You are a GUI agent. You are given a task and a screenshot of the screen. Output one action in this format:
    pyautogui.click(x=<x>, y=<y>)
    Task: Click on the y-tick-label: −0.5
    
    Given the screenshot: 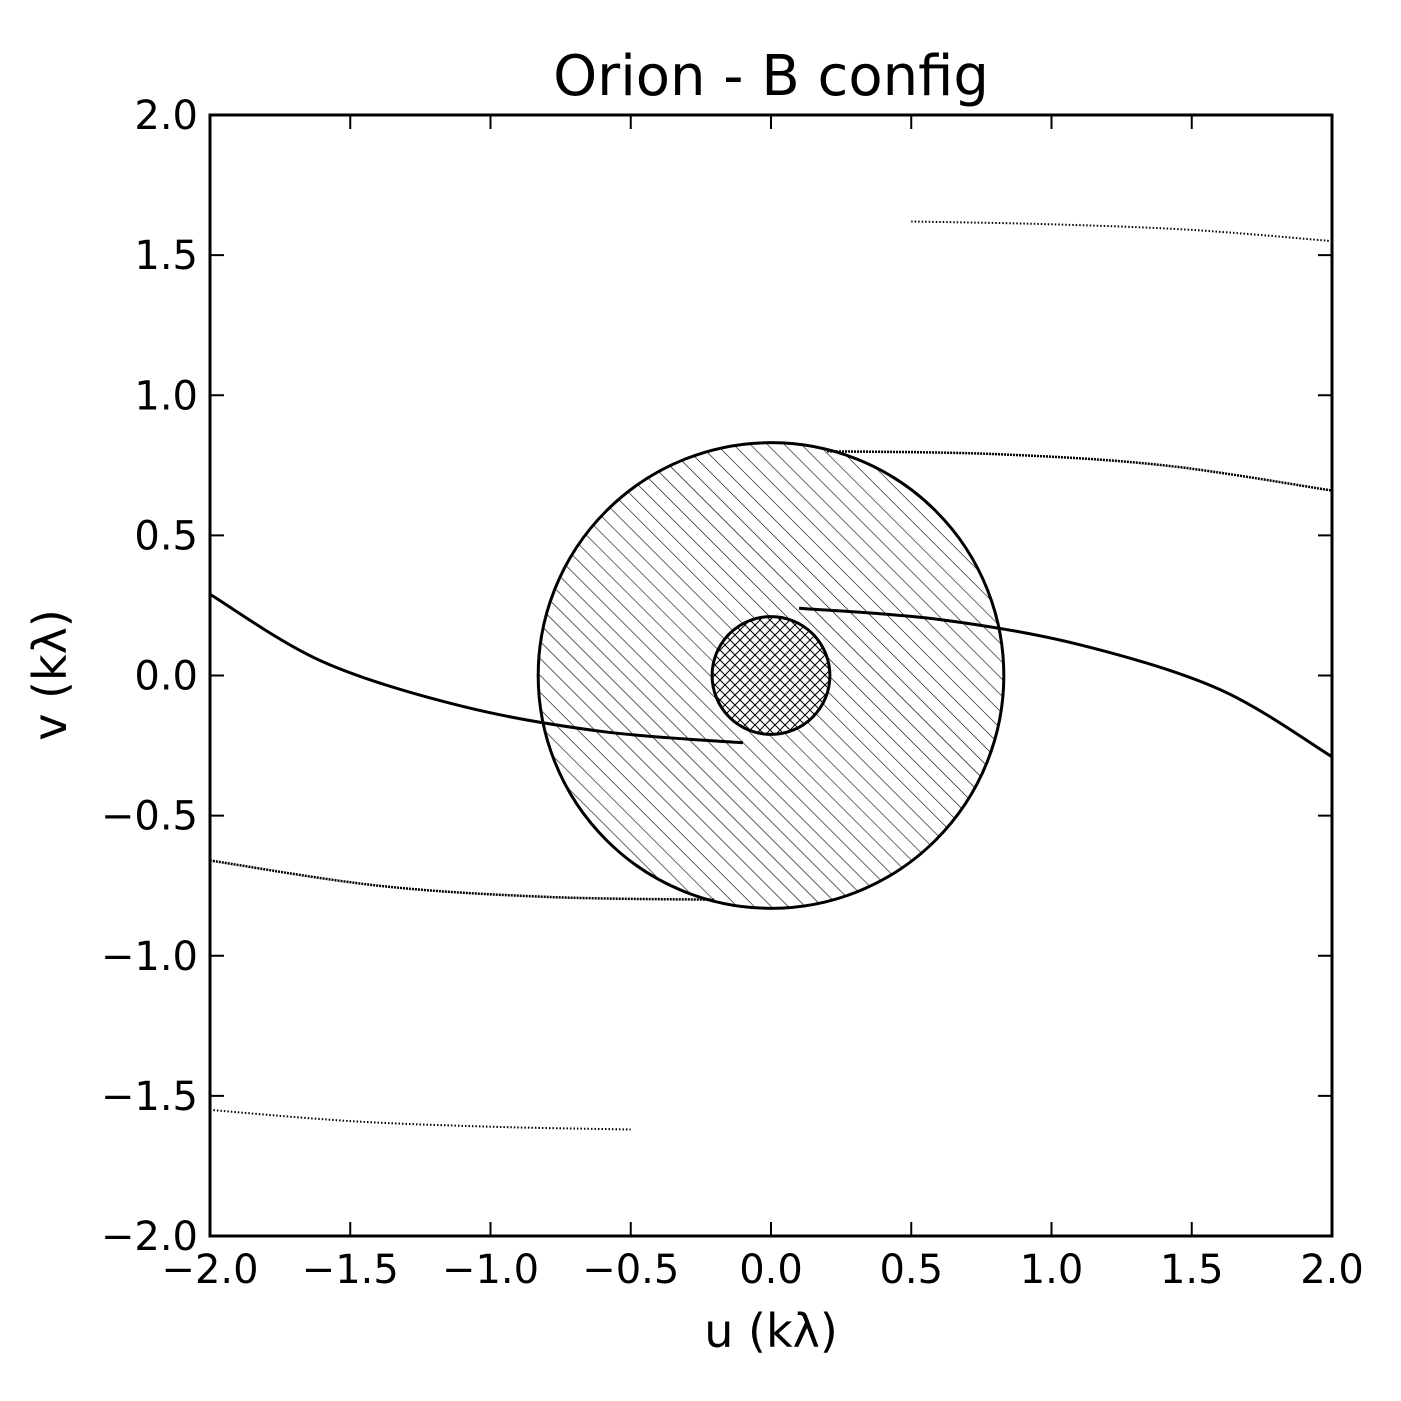 What is the action you would take?
    pyautogui.click(x=149, y=817)
    